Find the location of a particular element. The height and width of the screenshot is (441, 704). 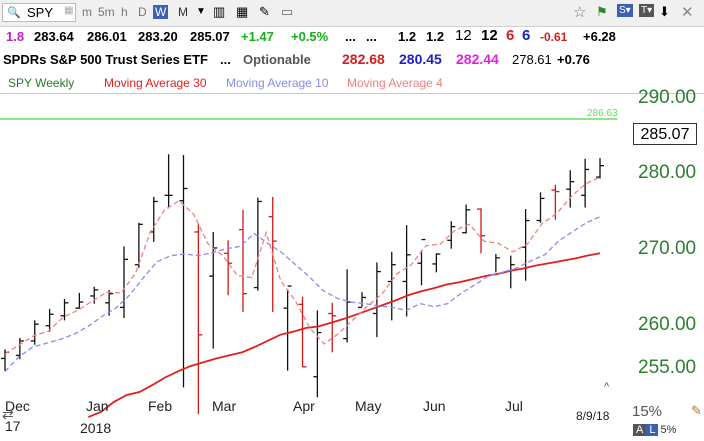

high-value: 286.01 is located at coordinates (107, 36).